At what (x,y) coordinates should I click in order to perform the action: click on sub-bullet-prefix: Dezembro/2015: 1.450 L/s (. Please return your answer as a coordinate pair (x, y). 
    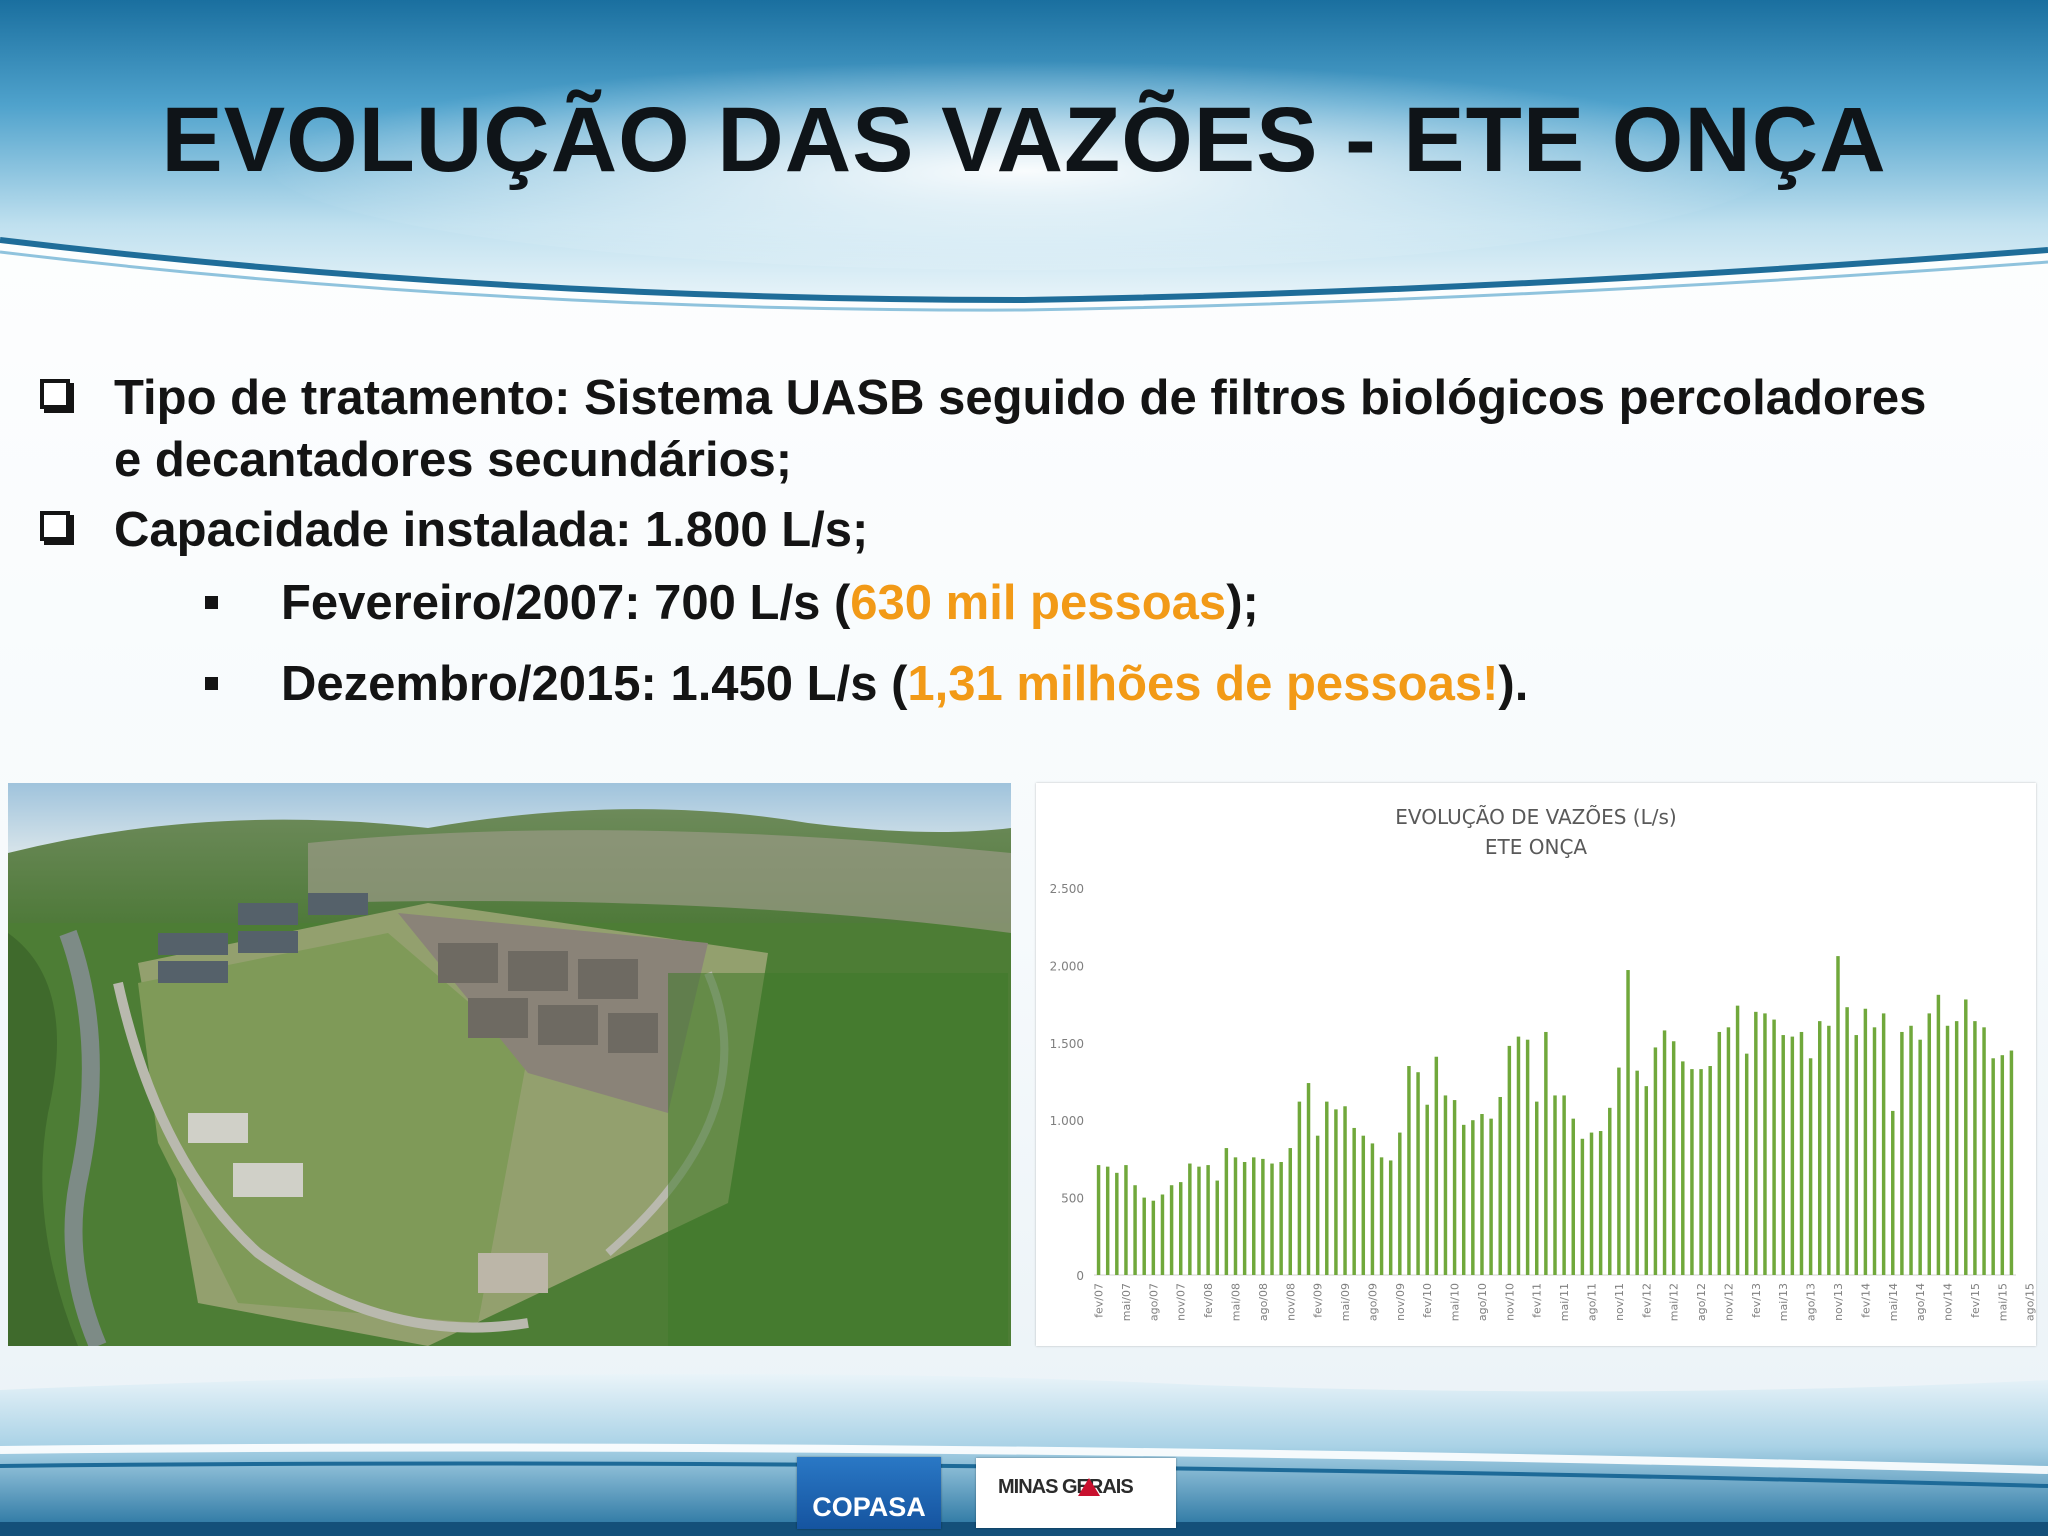
    Looking at the image, I should click on (594, 684).